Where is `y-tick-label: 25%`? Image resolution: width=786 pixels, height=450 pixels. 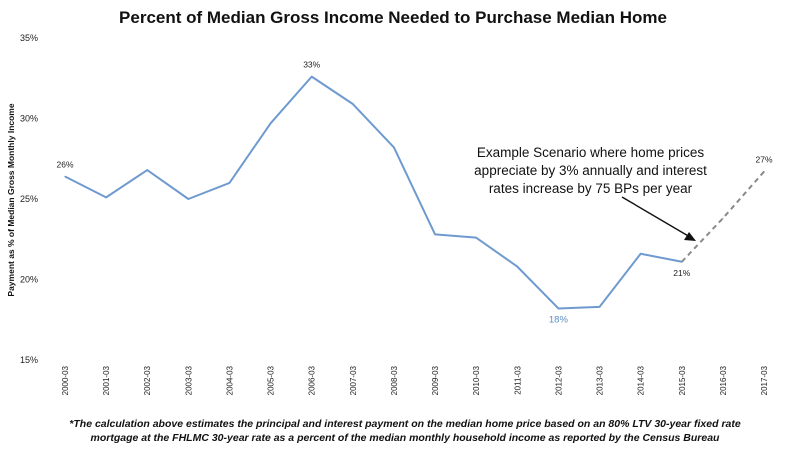 y-tick-label: 25% is located at coordinates (29, 199).